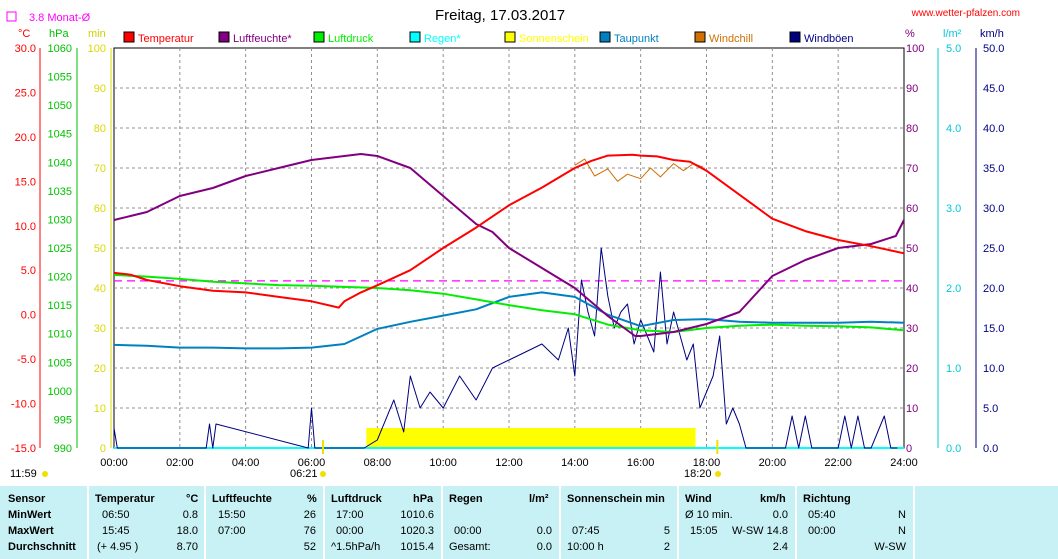 This screenshot has width=1058, height=559. Describe the element at coordinates (468, 531) in the screenshot. I see `rain-max-time: 00:00` at that location.